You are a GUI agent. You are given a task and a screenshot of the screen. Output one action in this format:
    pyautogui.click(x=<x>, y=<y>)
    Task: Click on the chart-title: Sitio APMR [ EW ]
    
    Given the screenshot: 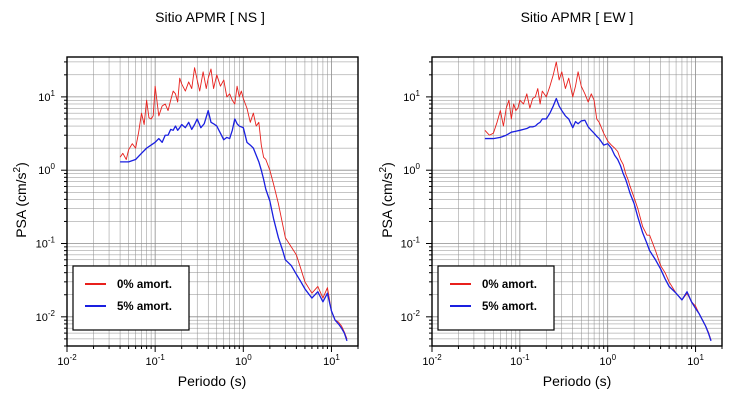 What is the action you would take?
    pyautogui.click(x=577, y=17)
    